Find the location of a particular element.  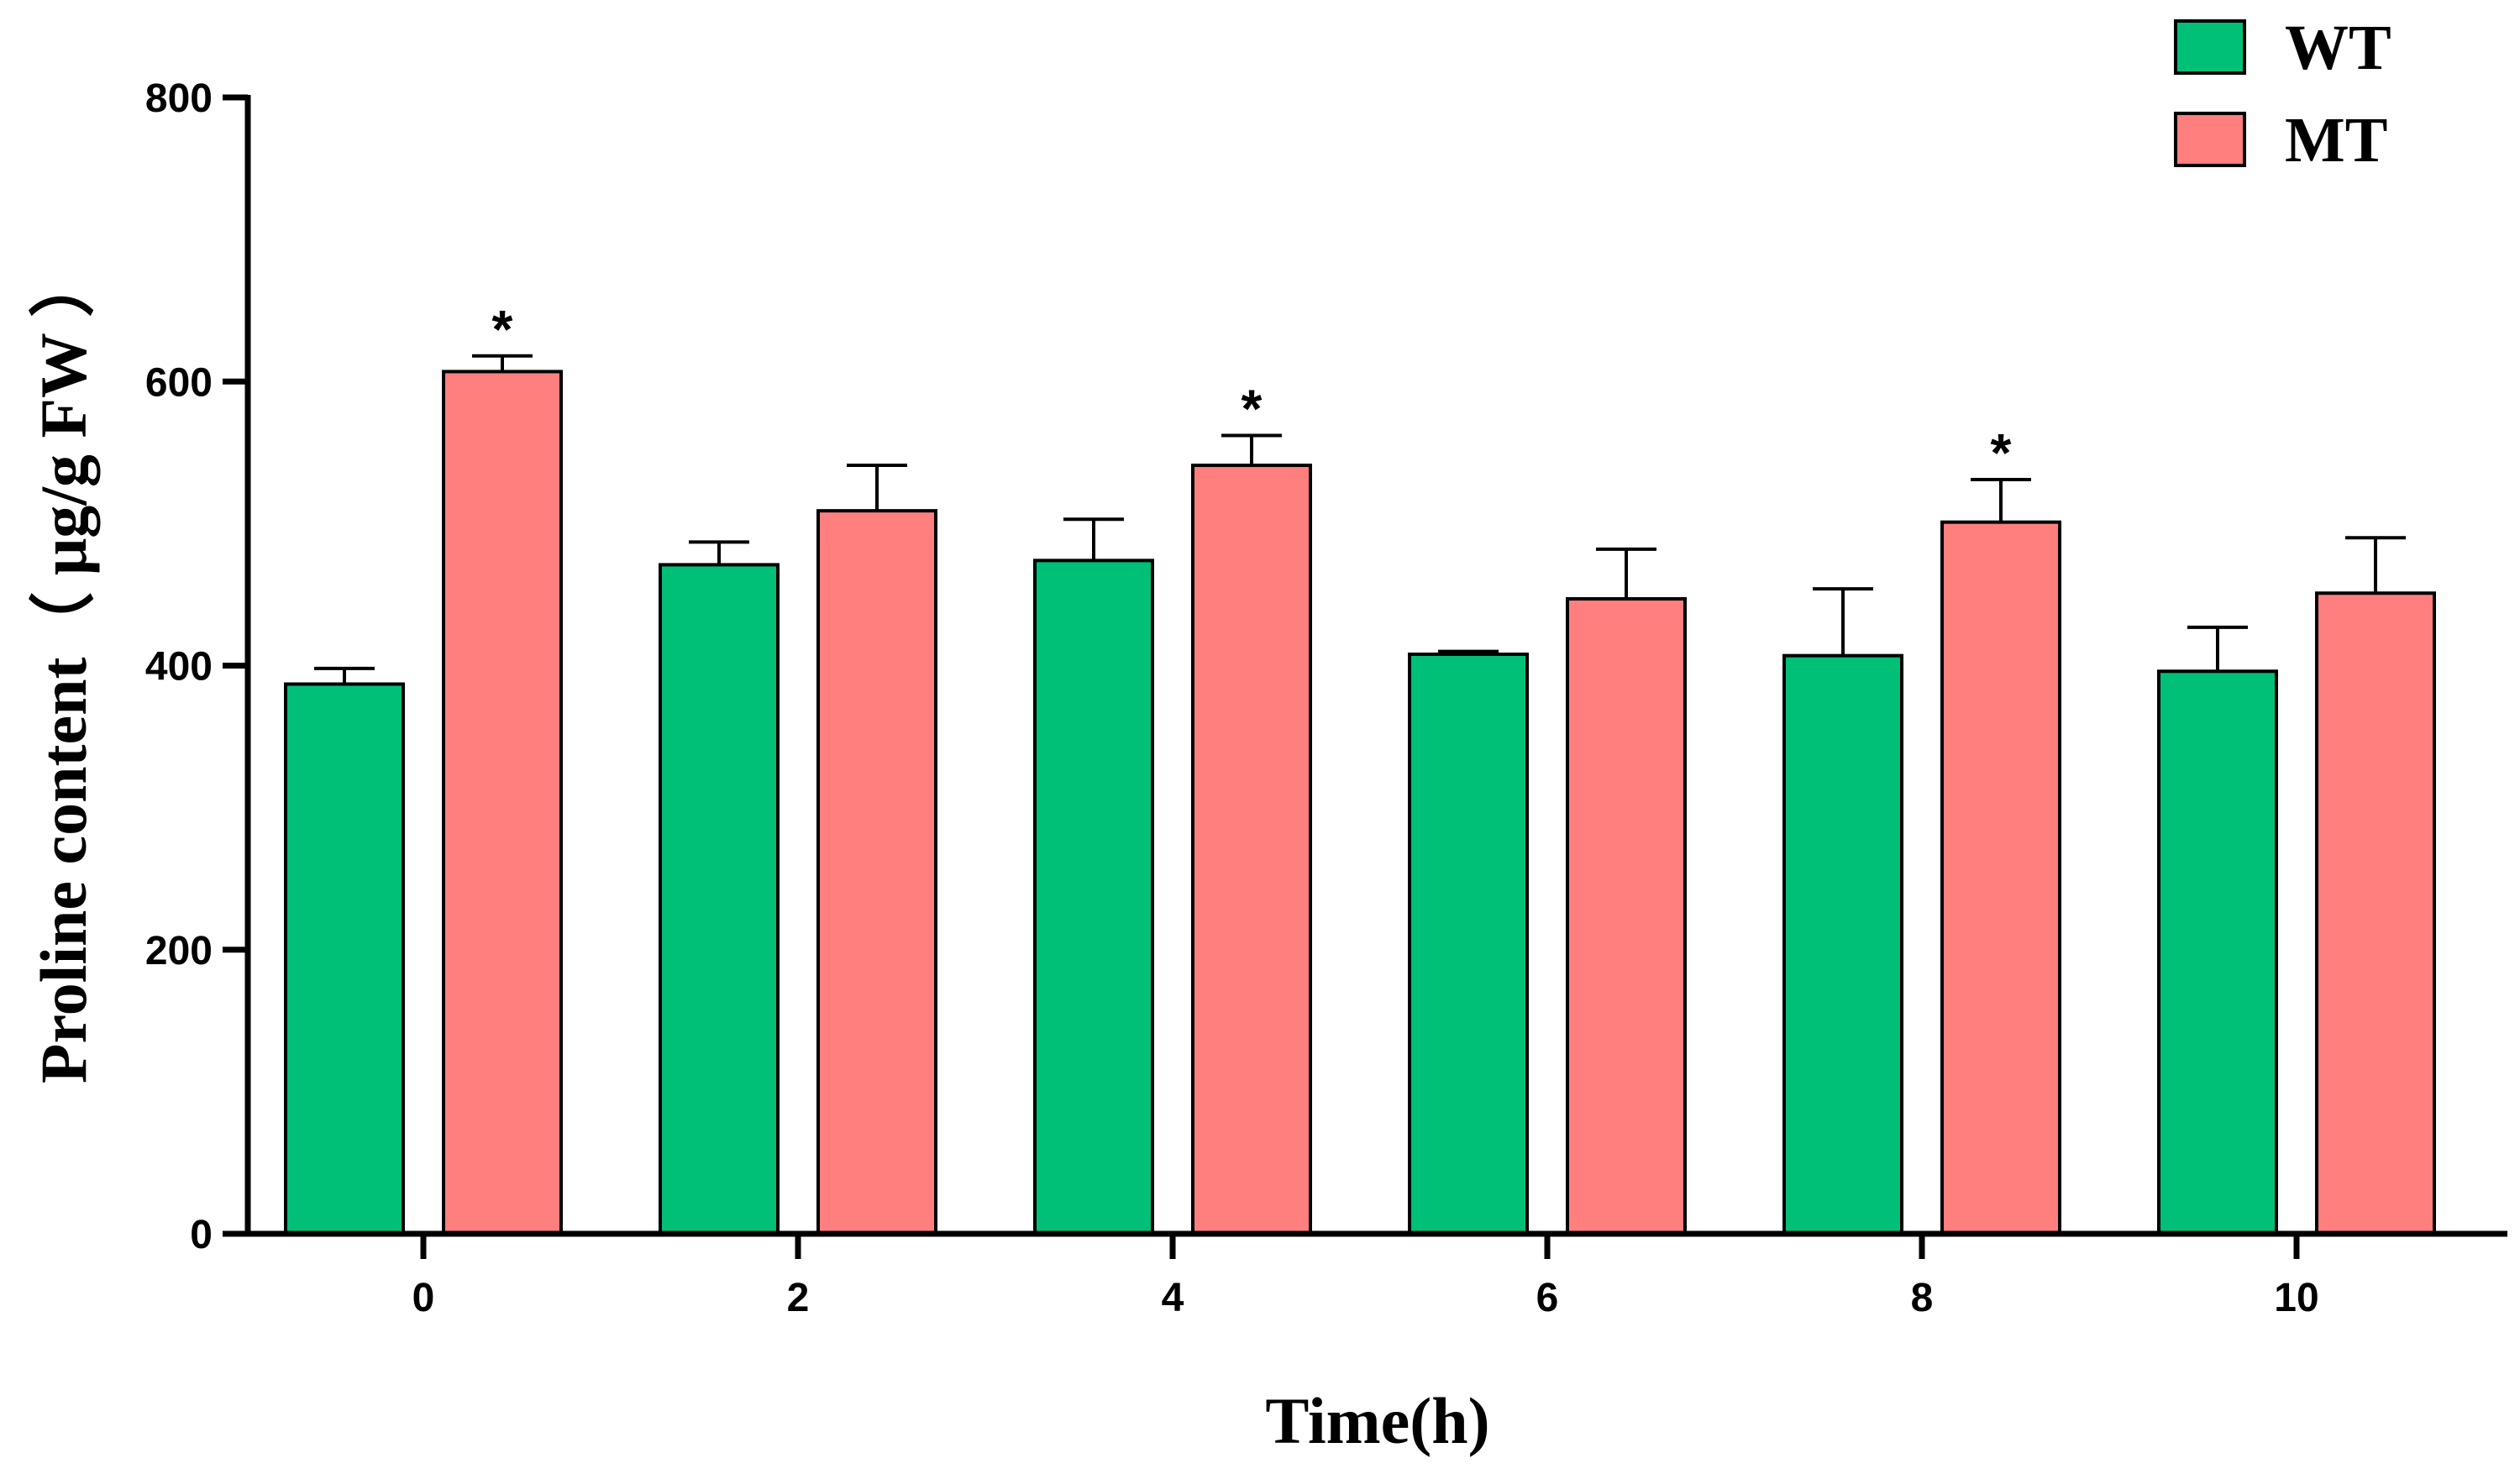

y-tick-label: 0 is located at coordinates (201, 1235).